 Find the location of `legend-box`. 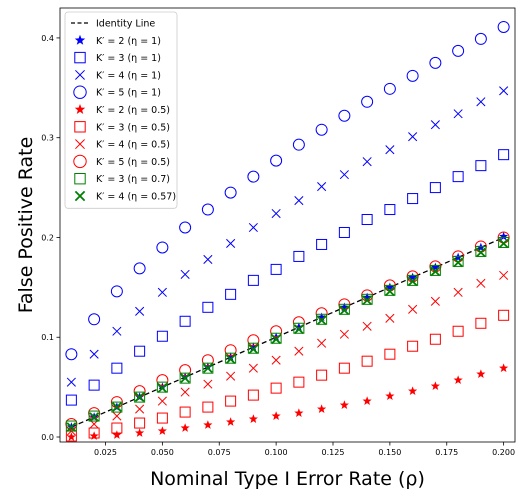

legend-box is located at coordinates (121, 110).